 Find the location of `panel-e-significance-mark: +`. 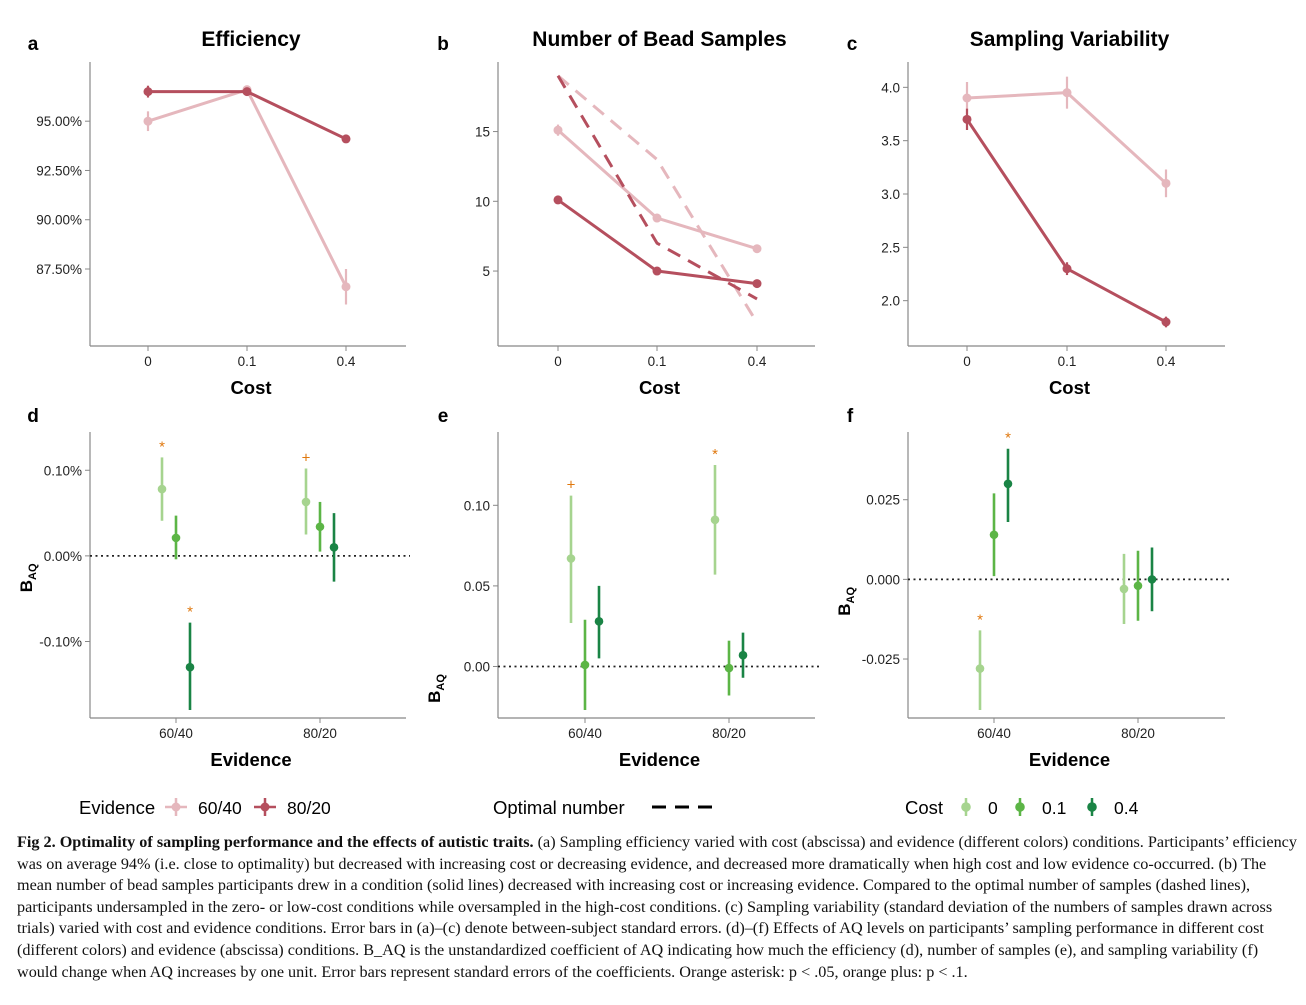

panel-e-significance-mark: + is located at coordinates (571, 485).